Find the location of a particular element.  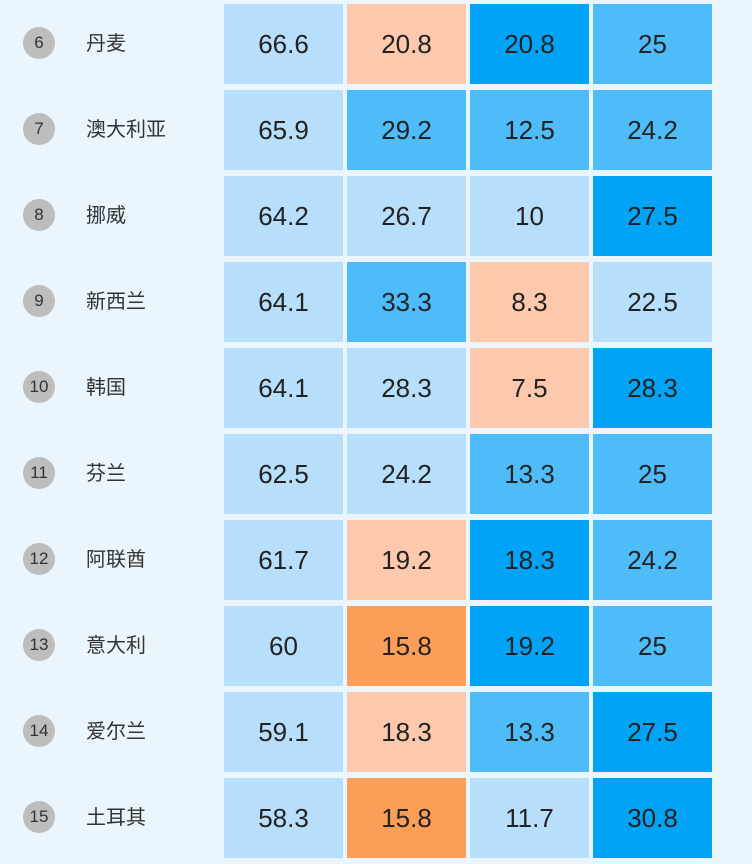

country-name: 土耳其 is located at coordinates (116, 817).